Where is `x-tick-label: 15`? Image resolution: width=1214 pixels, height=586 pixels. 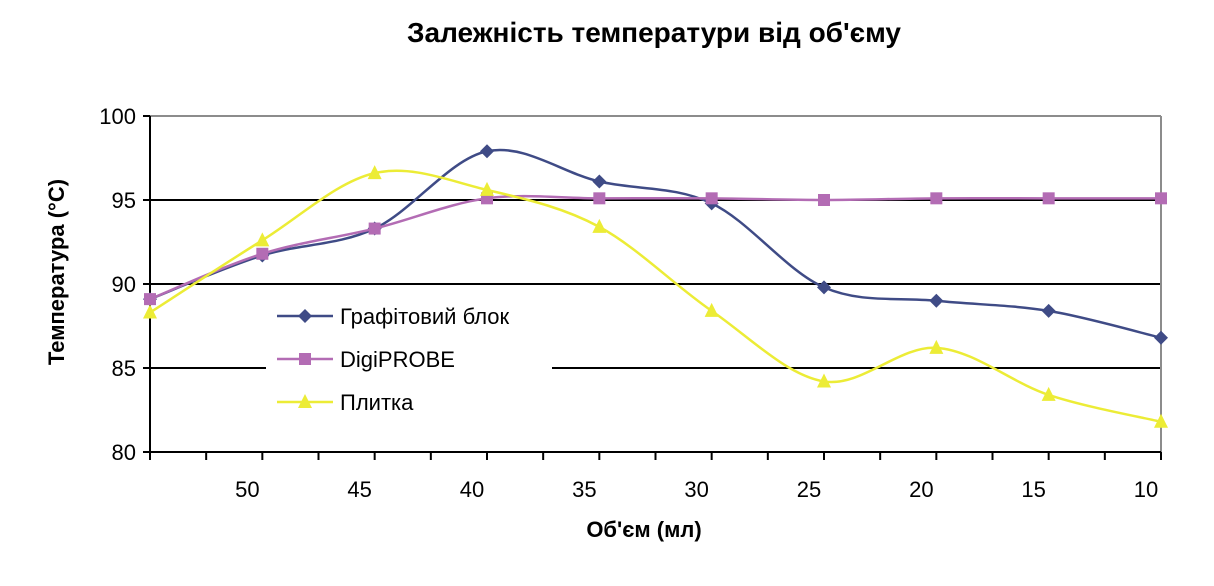
x-tick-label: 15 is located at coordinates (1033, 489).